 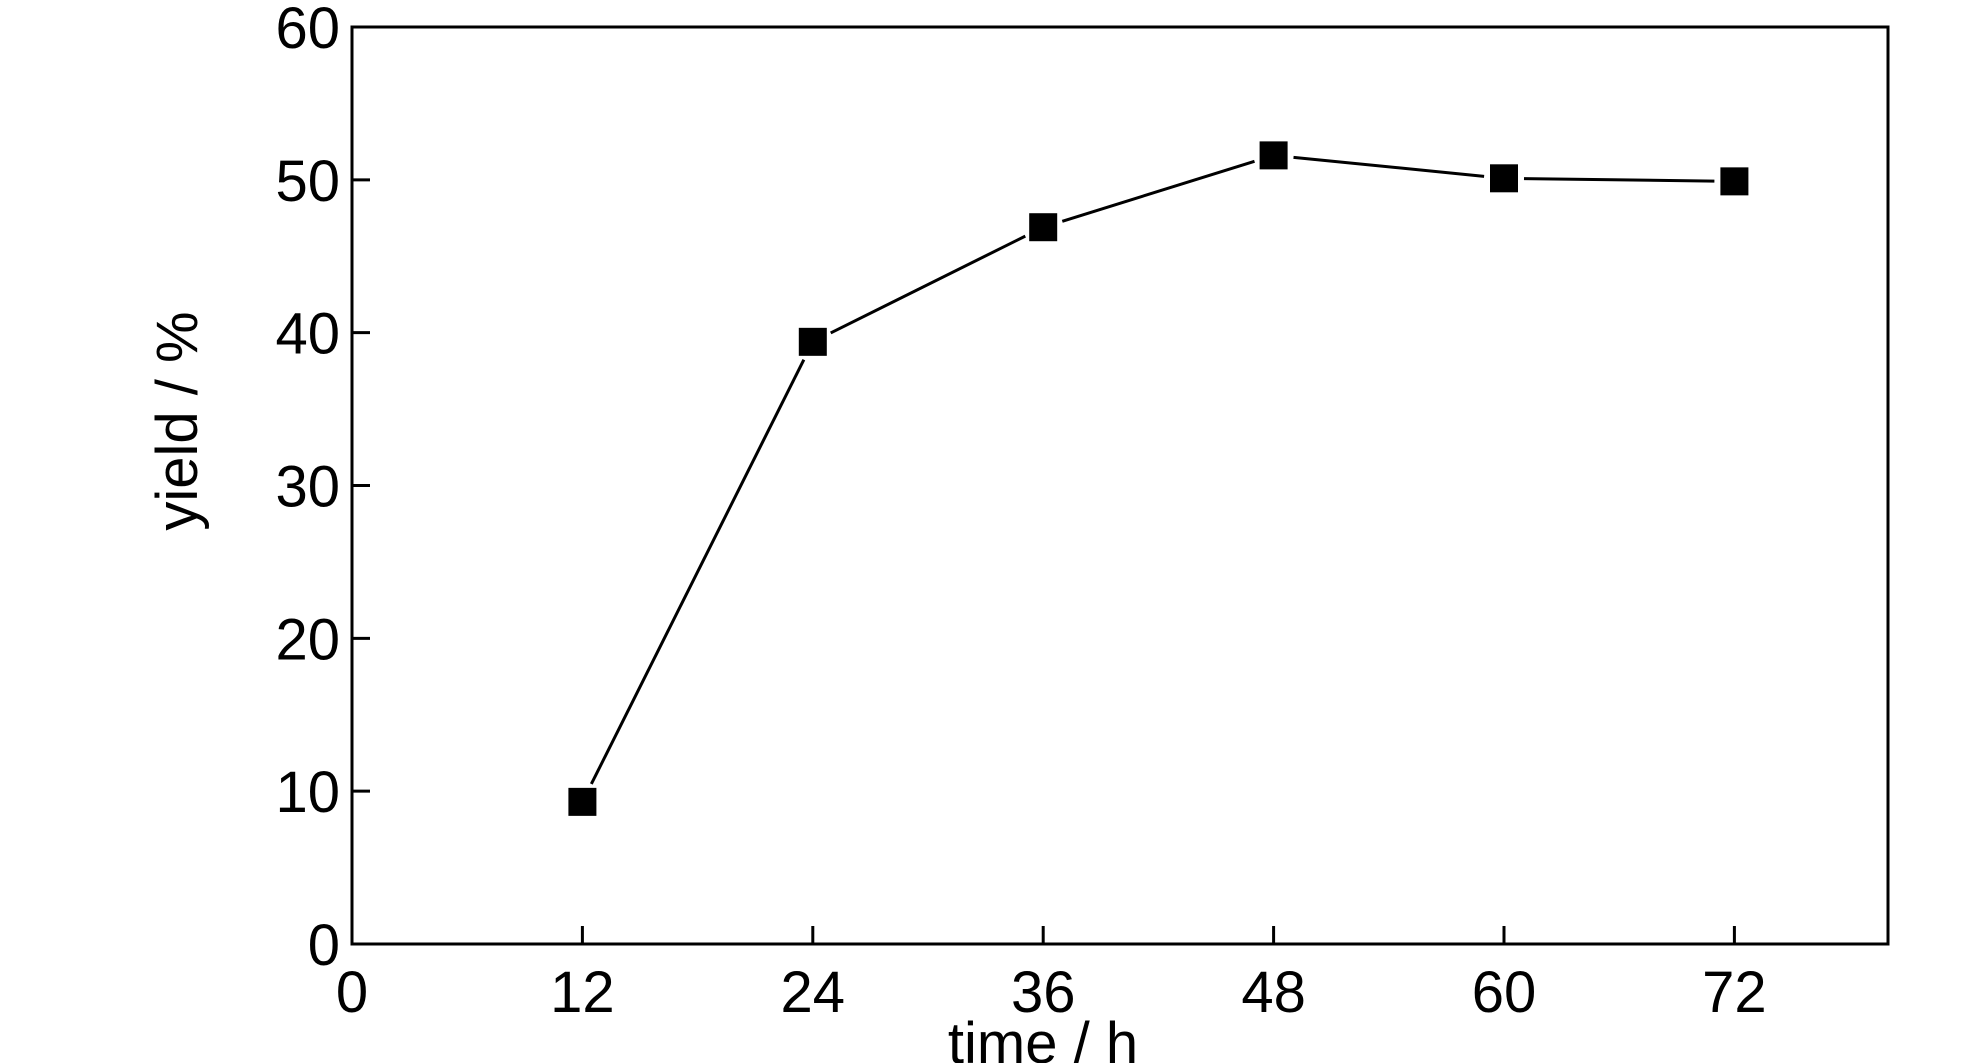 I want to click on x-axis: 0 12 24 36 48 60 72, so click(x=1051, y=975).